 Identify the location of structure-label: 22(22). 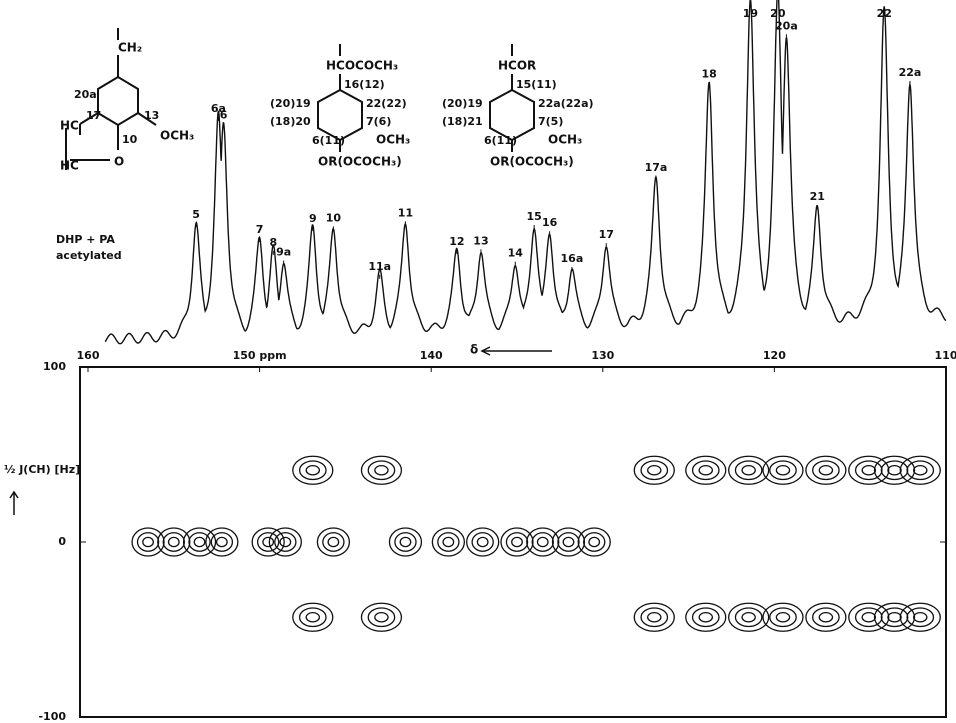
(386, 103).